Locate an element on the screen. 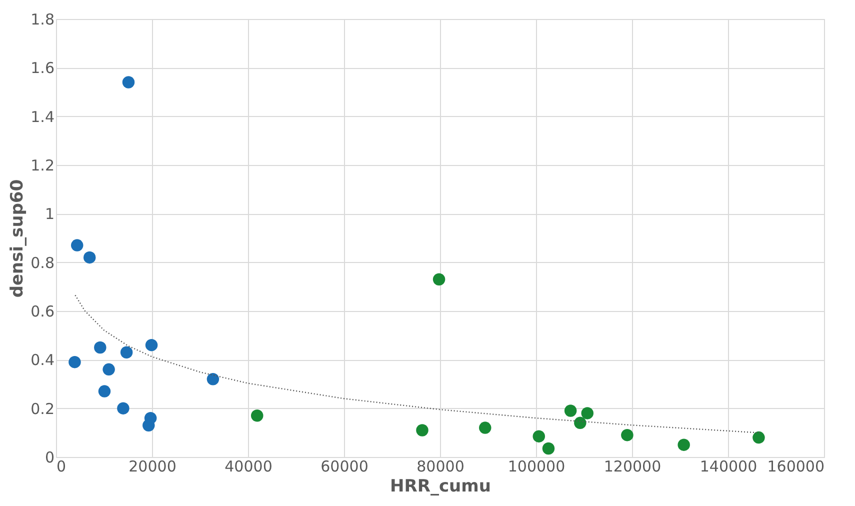  y-axis-title: densi_sup60 is located at coordinates (18, 238).